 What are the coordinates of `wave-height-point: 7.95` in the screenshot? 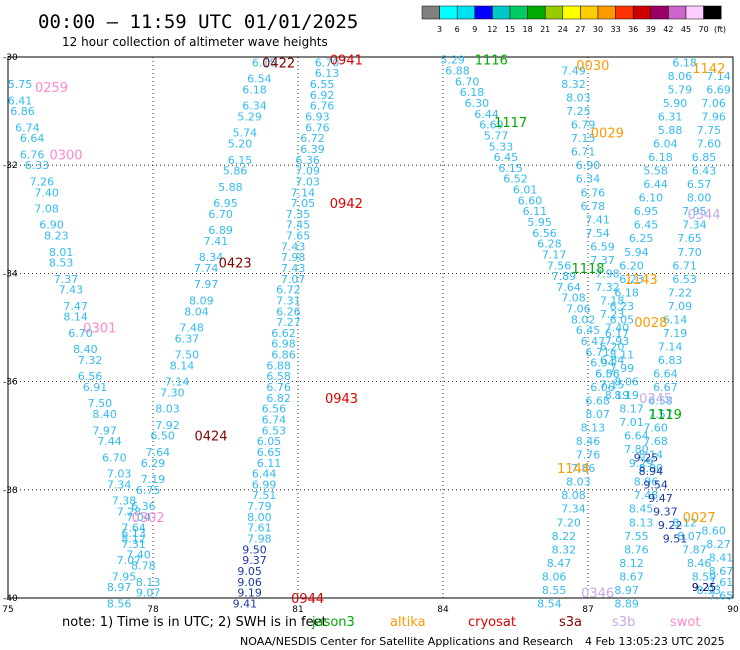 It's located at (124, 576).